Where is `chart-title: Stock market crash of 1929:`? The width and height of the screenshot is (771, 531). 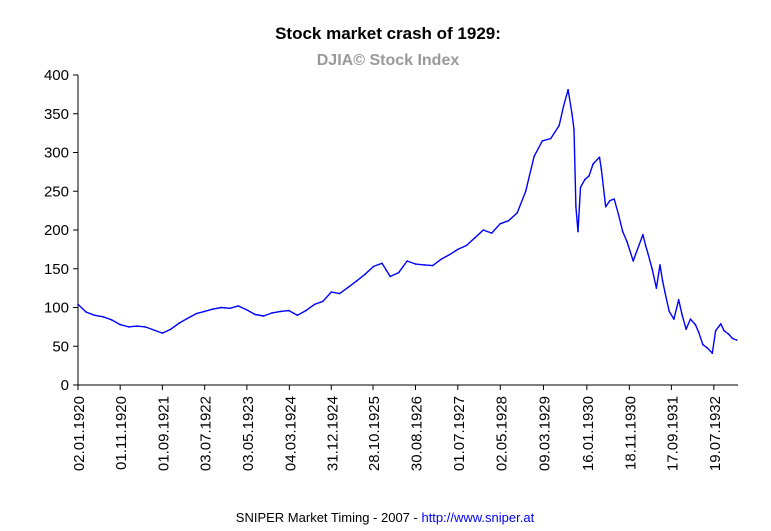 chart-title: Stock market crash of 1929: is located at coordinates (388, 33).